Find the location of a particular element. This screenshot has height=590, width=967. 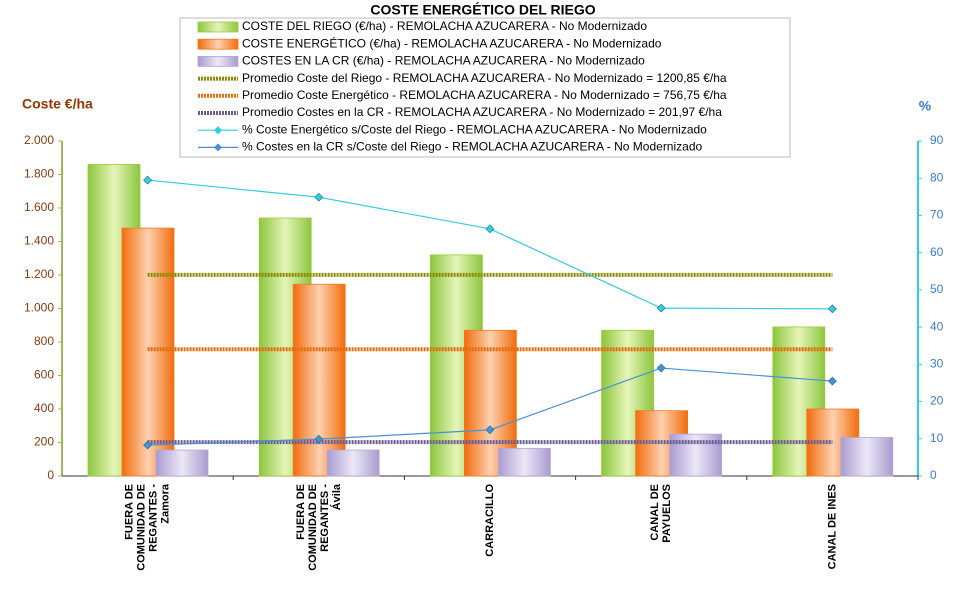

x-tick-label: CANAL DEPAYUELOS is located at coordinates (661, 513).